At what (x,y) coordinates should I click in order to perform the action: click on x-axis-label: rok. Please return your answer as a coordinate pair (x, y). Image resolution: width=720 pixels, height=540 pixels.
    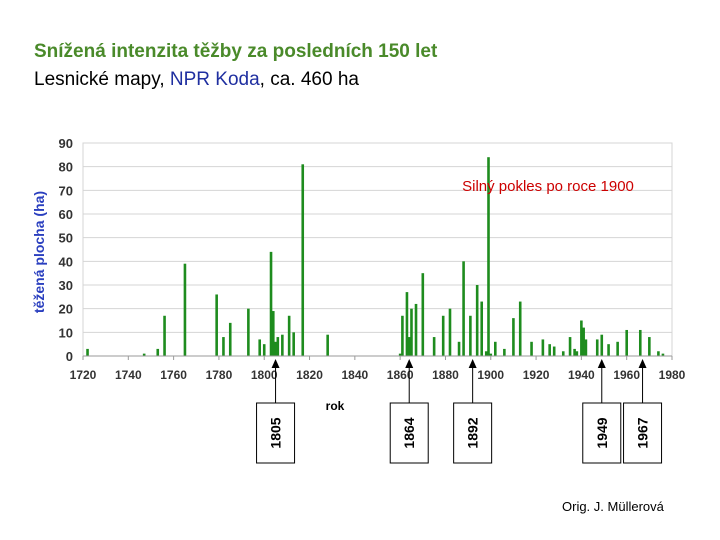
    Looking at the image, I should click on (335, 406).